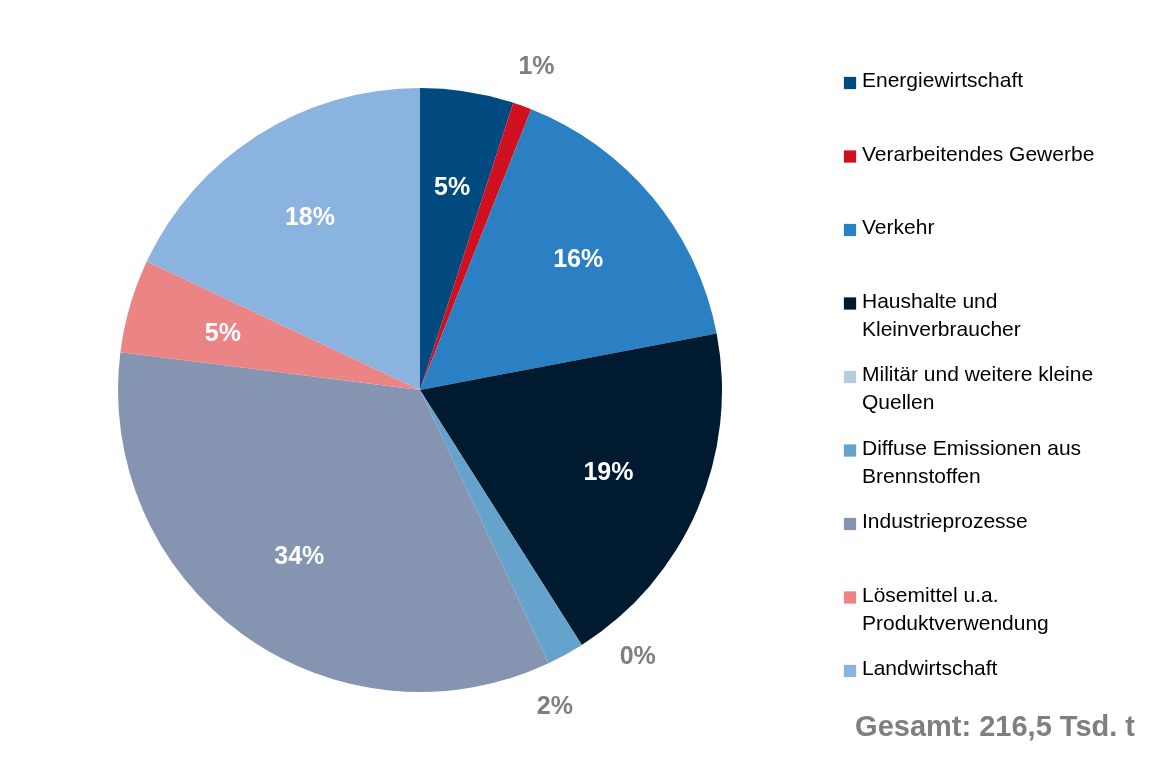 The image size is (1169, 758). Describe the element at coordinates (536, 65) in the screenshot. I see `data-label: 1%` at that location.